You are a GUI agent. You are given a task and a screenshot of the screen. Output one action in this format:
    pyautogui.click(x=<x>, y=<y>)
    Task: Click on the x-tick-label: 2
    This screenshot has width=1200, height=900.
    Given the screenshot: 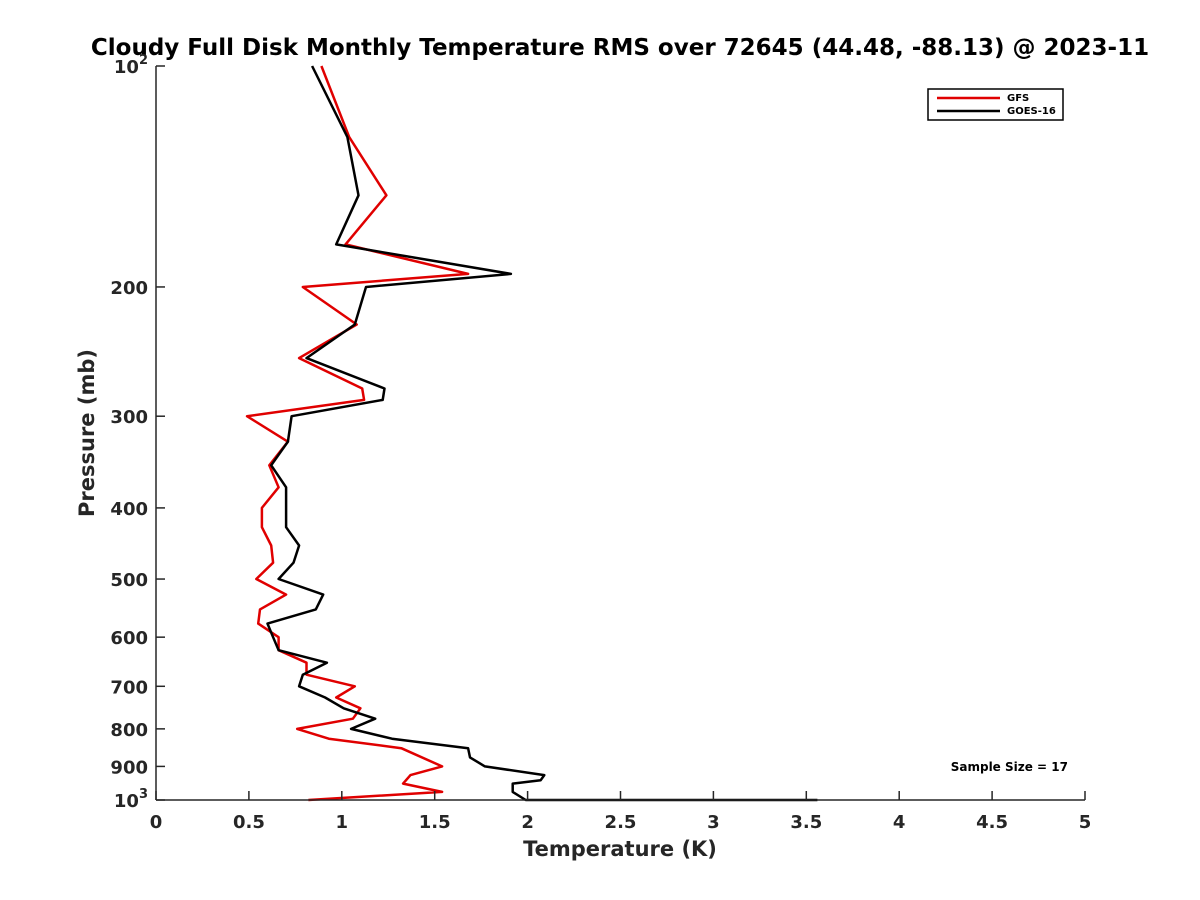 What is the action you would take?
    pyautogui.click(x=527, y=822)
    